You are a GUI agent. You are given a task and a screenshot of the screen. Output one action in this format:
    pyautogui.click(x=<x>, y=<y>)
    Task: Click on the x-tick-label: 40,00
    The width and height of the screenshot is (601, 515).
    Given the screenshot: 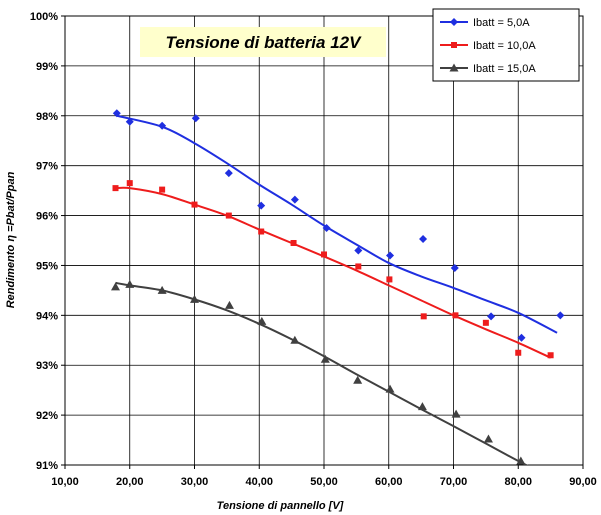 What is the action you would take?
    pyautogui.click(x=259, y=482)
    